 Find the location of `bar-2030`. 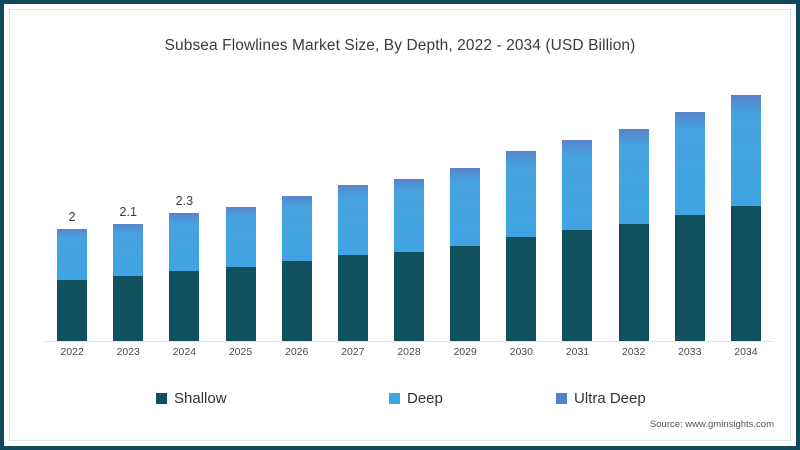

bar-2030 is located at coordinates (521, 246).